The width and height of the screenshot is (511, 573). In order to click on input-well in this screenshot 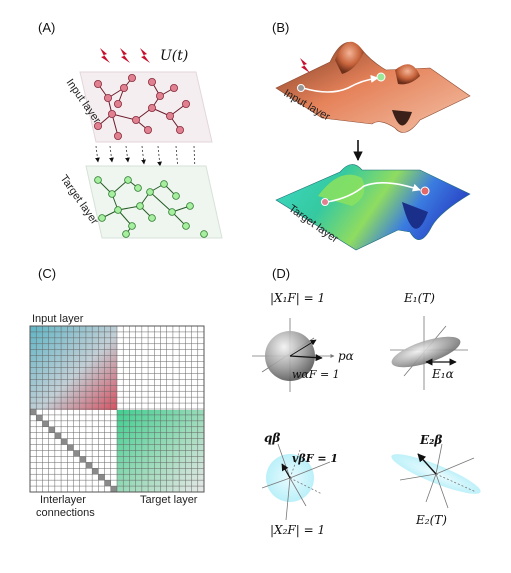, I will do `click(402, 118)`.